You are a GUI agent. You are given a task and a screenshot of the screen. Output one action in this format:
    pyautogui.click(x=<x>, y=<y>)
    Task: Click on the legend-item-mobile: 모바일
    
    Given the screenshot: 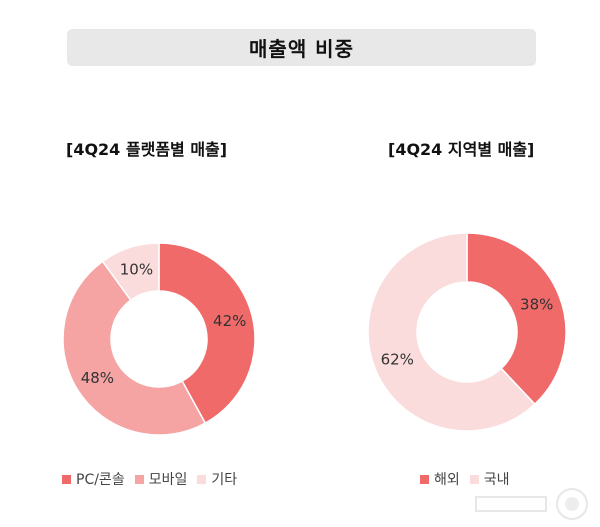 What is the action you would take?
    pyautogui.click(x=161, y=479)
    